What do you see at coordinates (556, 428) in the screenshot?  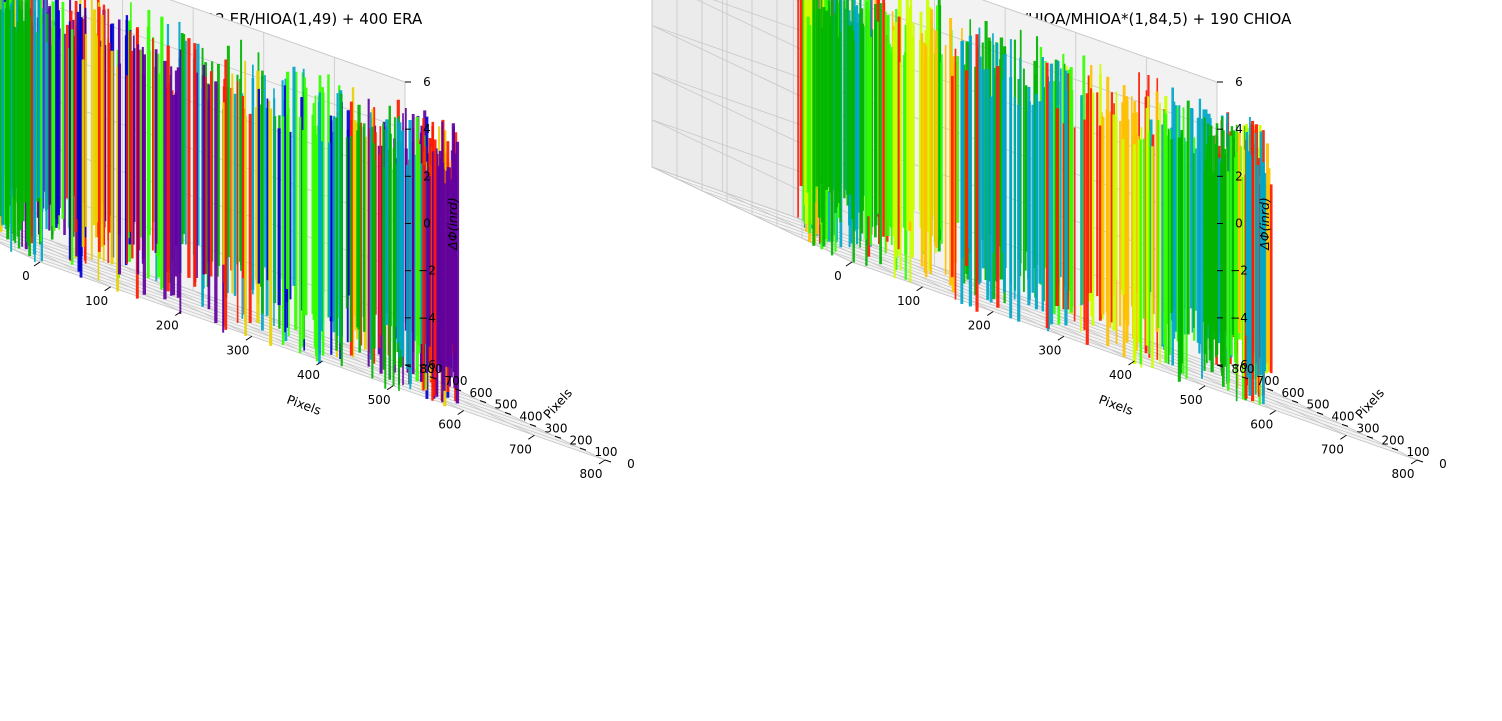 I see `y-tick-label: 300` at bounding box center [556, 428].